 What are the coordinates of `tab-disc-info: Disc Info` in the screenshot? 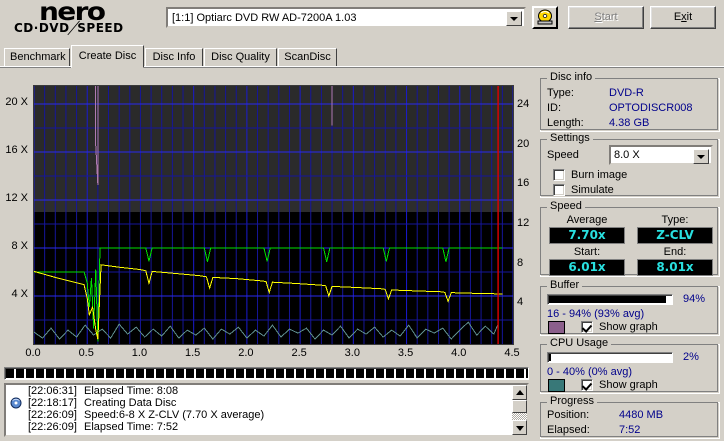 It's located at (174, 57).